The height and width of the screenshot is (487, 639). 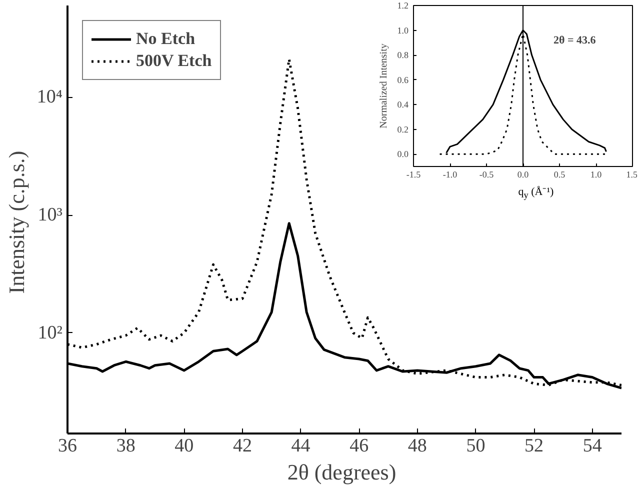 I want to click on y-tick-label: 0.6, so click(x=403, y=79).